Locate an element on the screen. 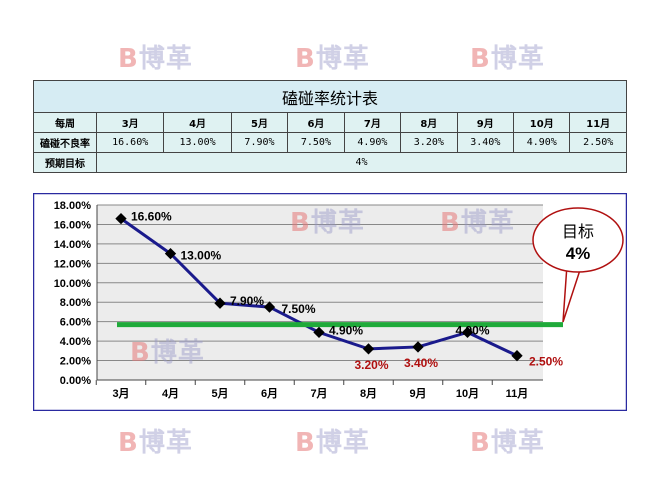  month-header: 10月 is located at coordinates (542, 122).